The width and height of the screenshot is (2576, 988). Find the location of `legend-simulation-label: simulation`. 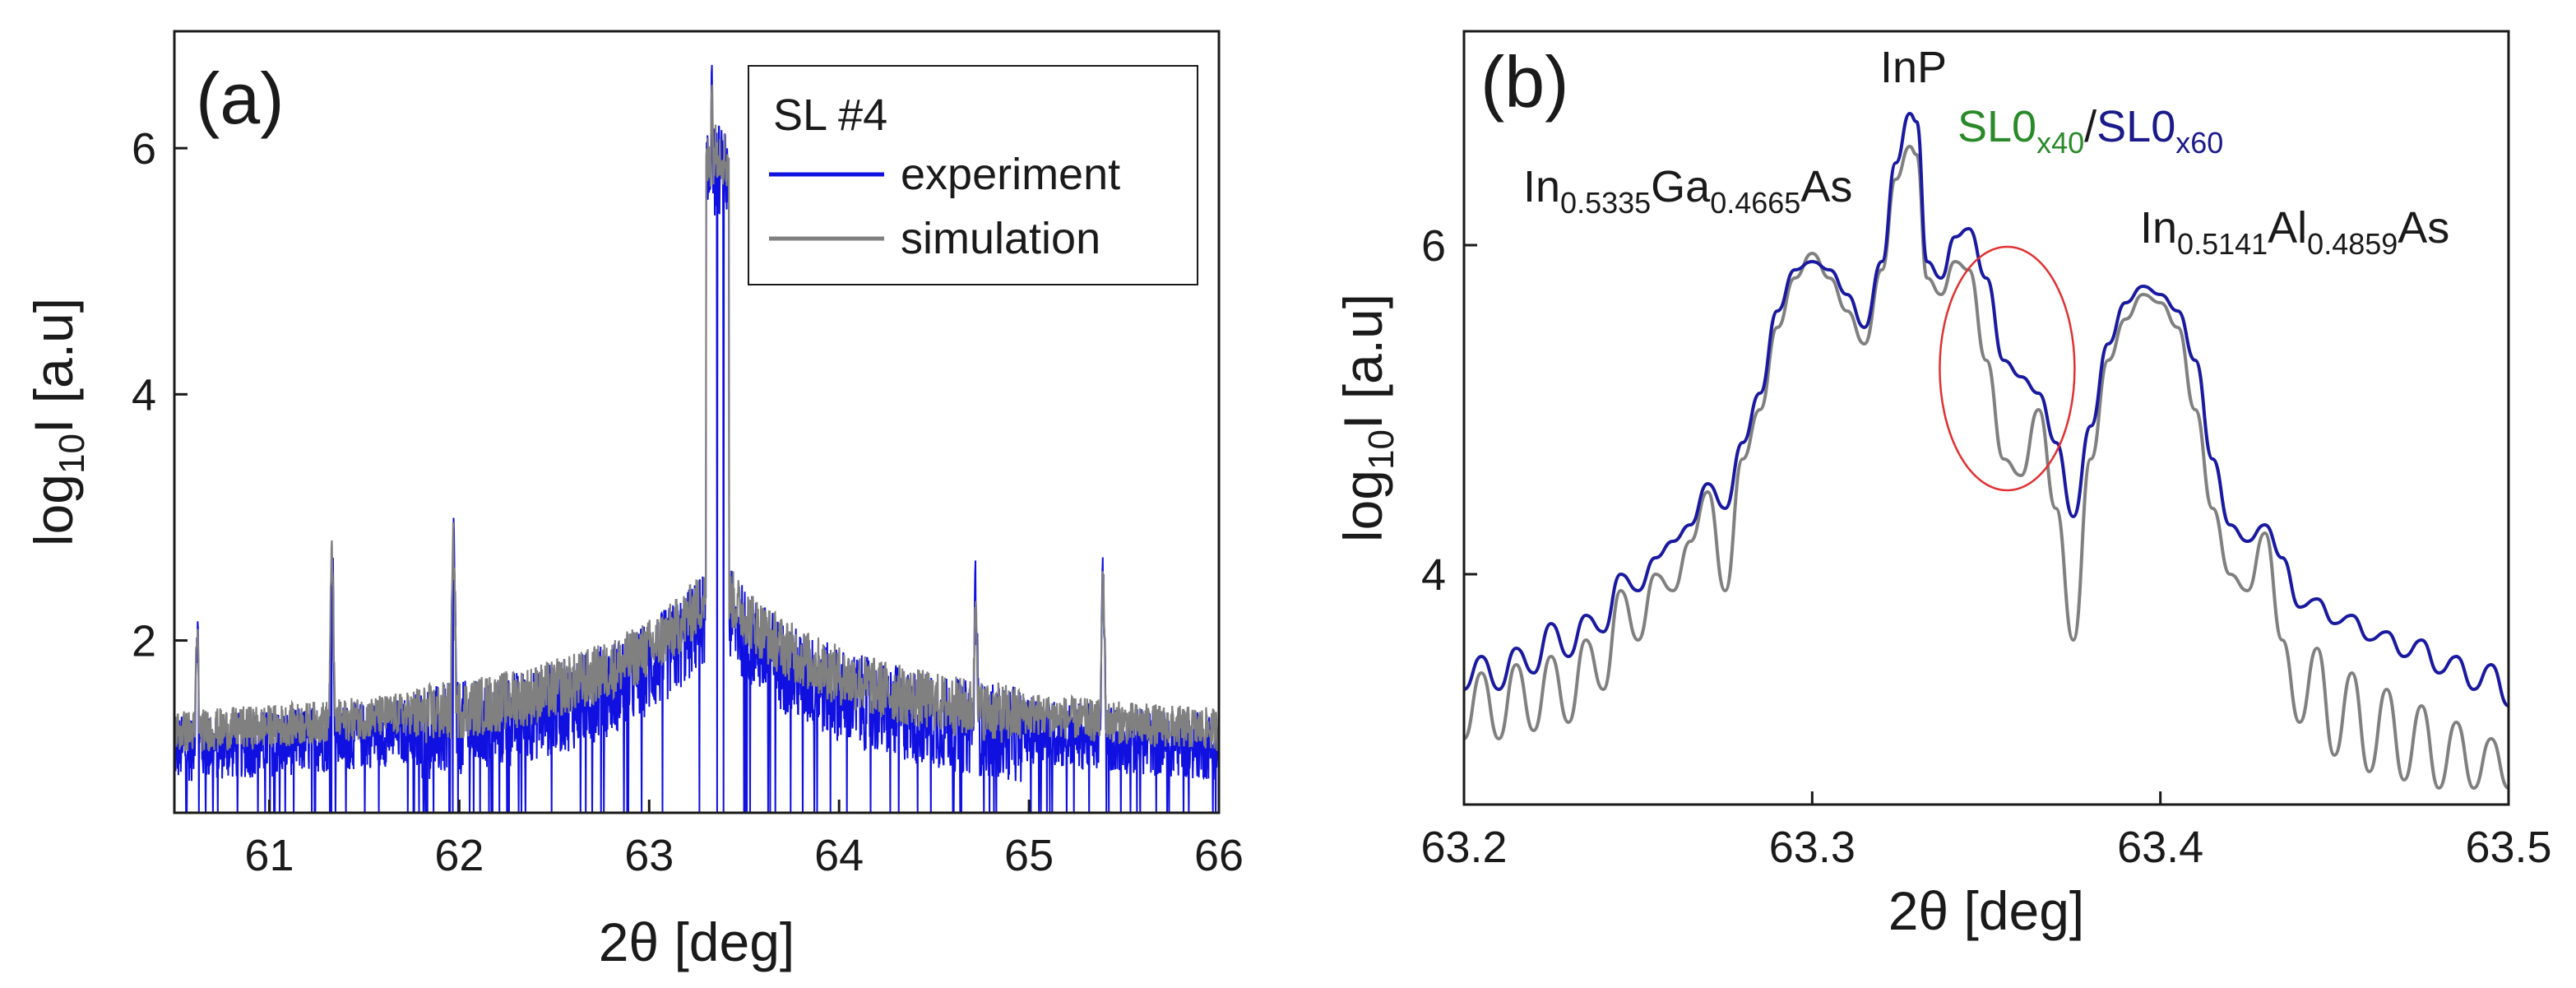

legend-simulation-label: simulation is located at coordinates (1001, 238).